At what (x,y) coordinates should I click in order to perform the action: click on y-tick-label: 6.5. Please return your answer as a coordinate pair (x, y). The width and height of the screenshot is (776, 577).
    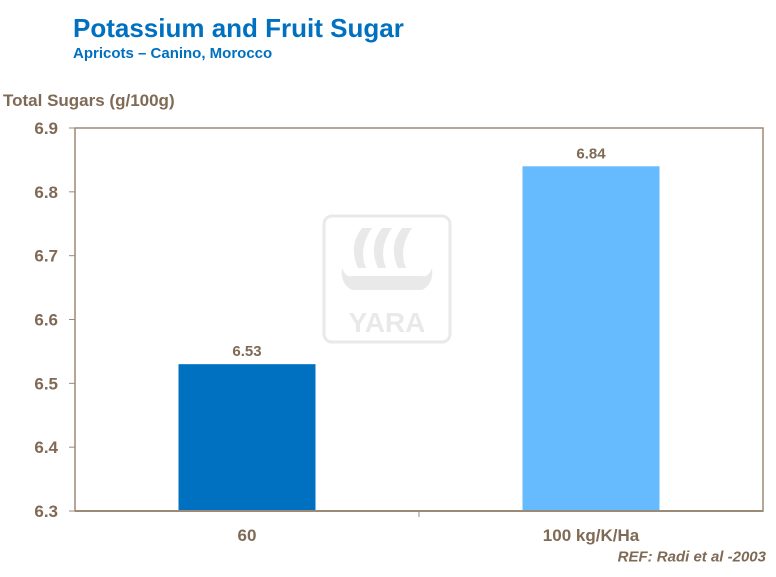
    Looking at the image, I should click on (46, 383).